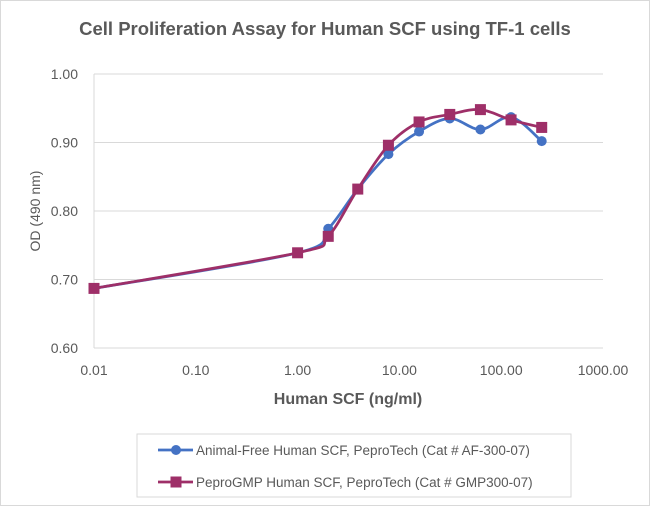  What do you see at coordinates (195, 370) in the screenshot?
I see `x-tick-label: 0.10` at bounding box center [195, 370].